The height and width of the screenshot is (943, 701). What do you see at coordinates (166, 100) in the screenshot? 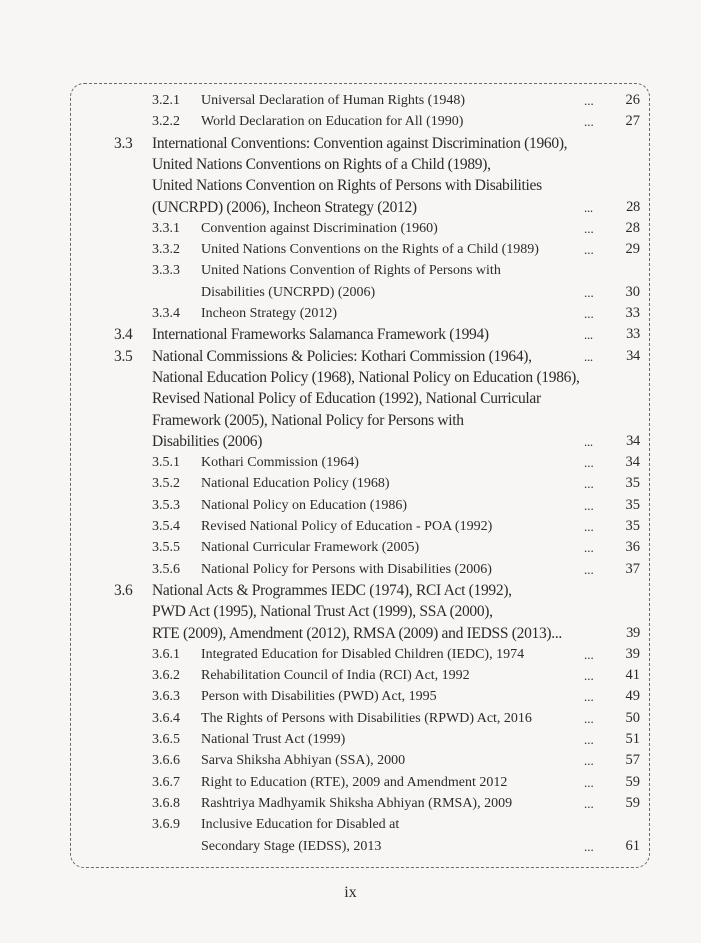
I see `section-number: 3.2.1` at bounding box center [166, 100].